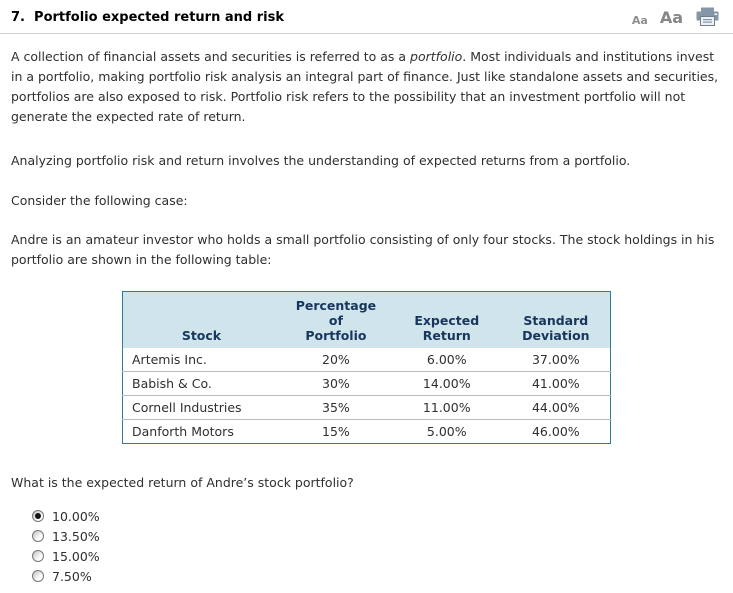 The height and width of the screenshot is (593, 733). I want to click on stock-name-cell: Artemis Inc., so click(201, 360).